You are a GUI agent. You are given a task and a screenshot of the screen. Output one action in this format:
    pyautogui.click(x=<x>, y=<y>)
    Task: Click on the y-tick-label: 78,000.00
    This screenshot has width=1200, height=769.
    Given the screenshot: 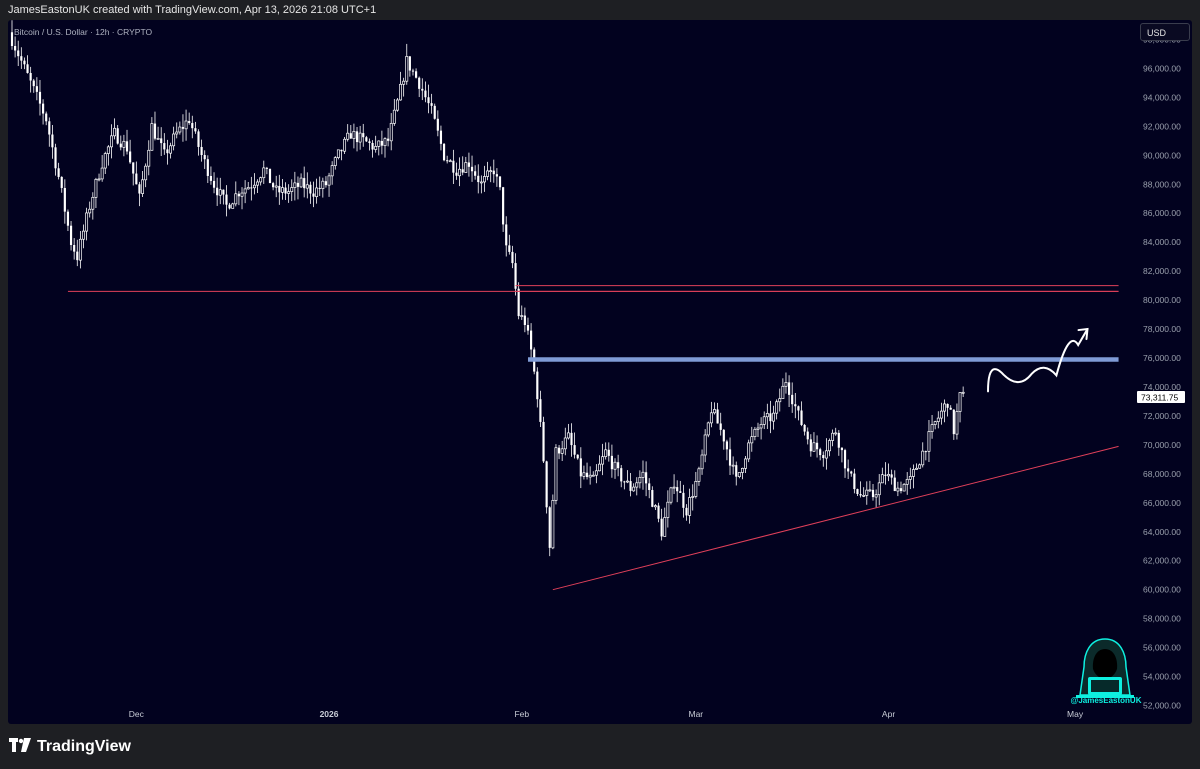 What is the action you would take?
    pyautogui.click(x=1162, y=329)
    